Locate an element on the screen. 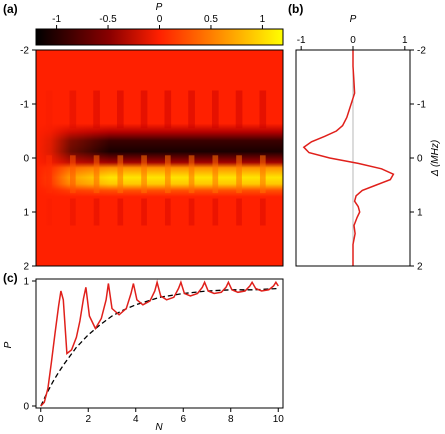 The width and height of the screenshot is (445, 434). b-y-tick-label: 0 is located at coordinates (420, 159).